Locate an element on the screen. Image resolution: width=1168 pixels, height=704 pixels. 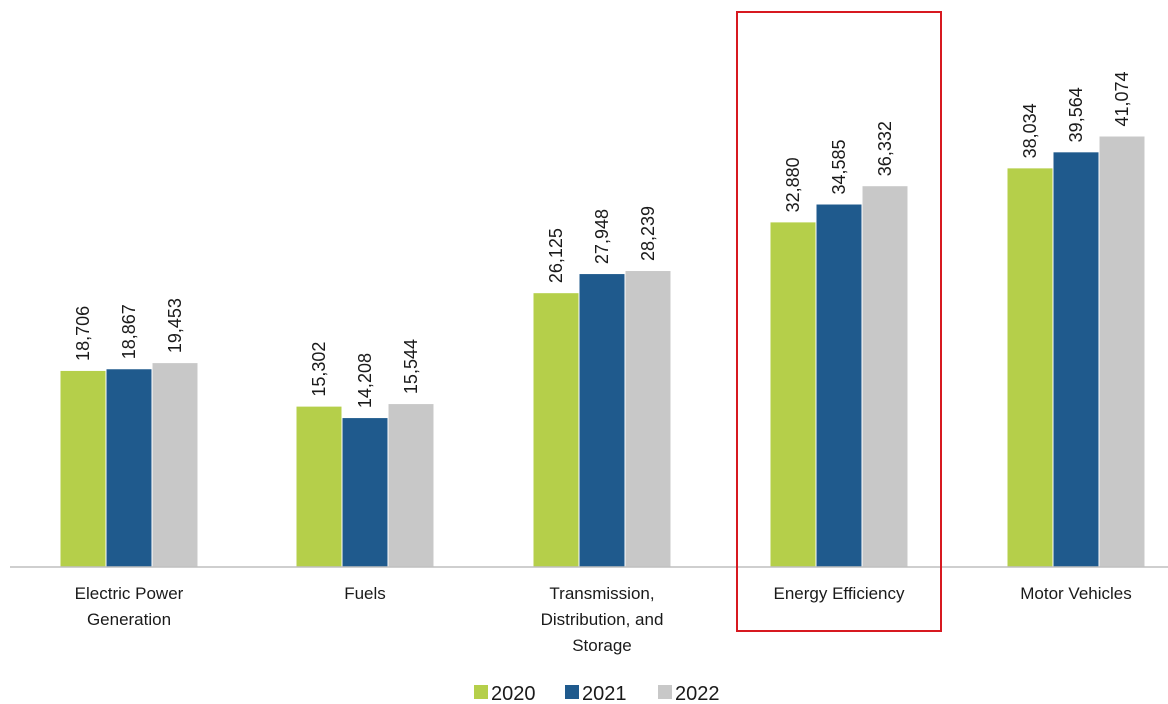
legend-swatch-2020 is located at coordinates (481, 692).